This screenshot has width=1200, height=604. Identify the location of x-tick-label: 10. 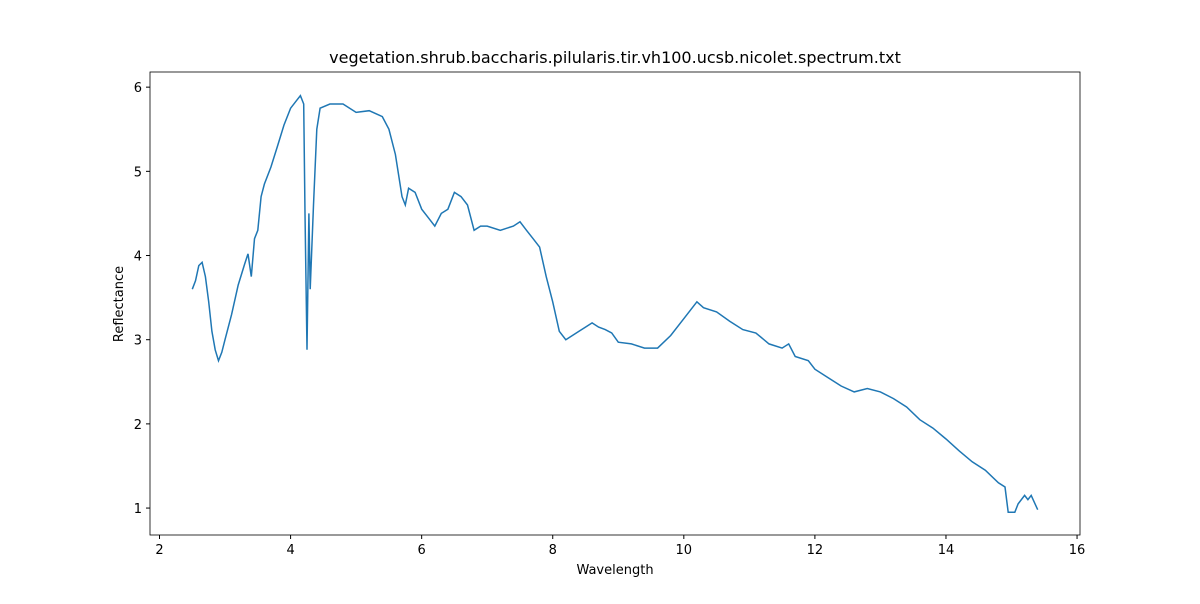
(684, 550).